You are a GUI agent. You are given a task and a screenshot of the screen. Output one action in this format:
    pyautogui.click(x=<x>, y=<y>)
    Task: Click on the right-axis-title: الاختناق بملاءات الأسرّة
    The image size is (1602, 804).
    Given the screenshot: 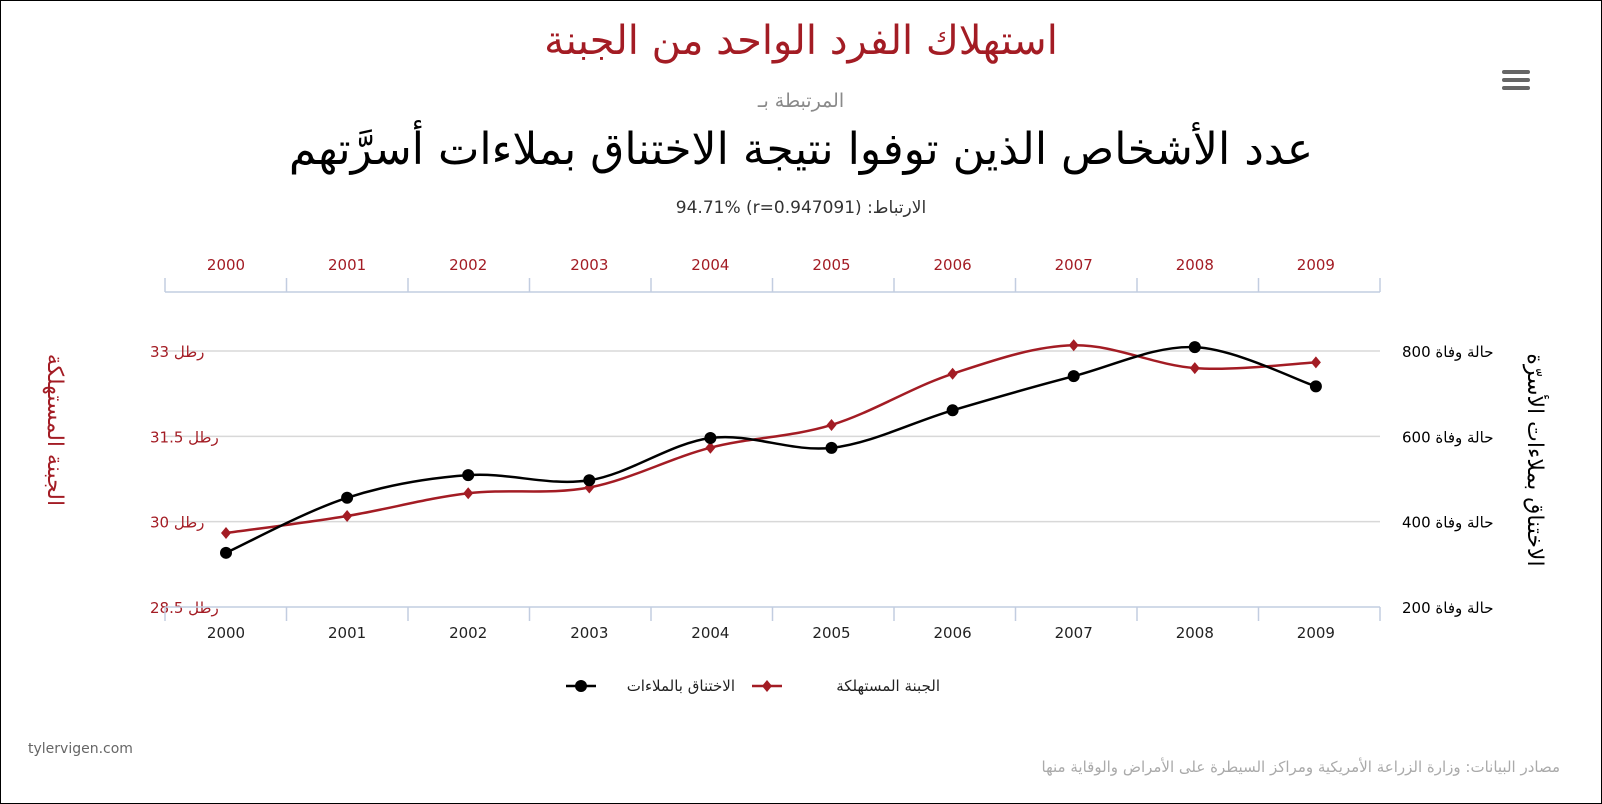 What is the action you would take?
    pyautogui.click(x=1535, y=459)
    